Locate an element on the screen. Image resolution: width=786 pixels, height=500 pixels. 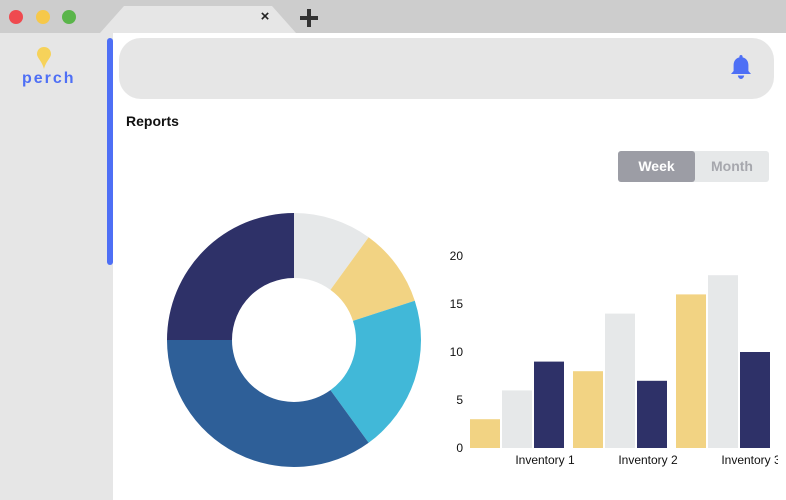
plus-icon is located at coordinates (309, 18).